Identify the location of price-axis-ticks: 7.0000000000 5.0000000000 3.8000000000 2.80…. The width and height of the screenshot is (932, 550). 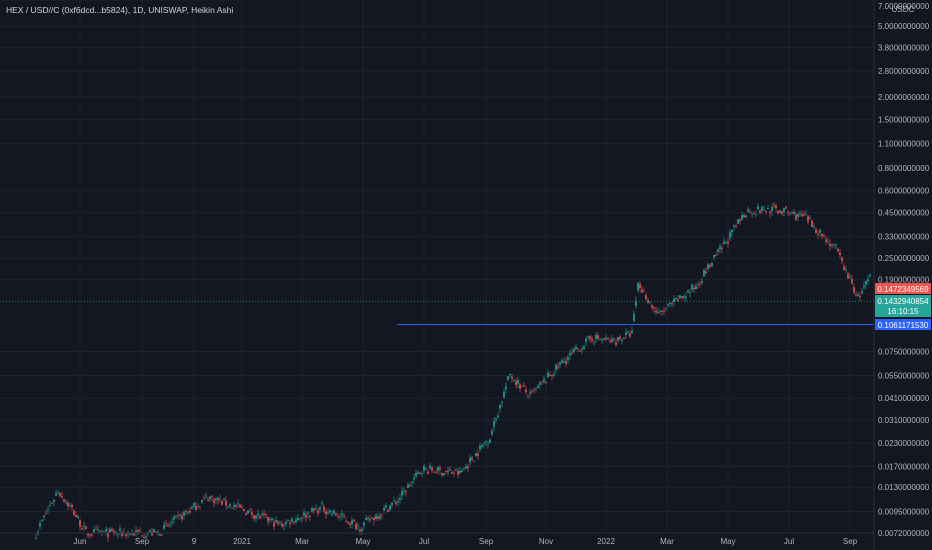
(904, 270).